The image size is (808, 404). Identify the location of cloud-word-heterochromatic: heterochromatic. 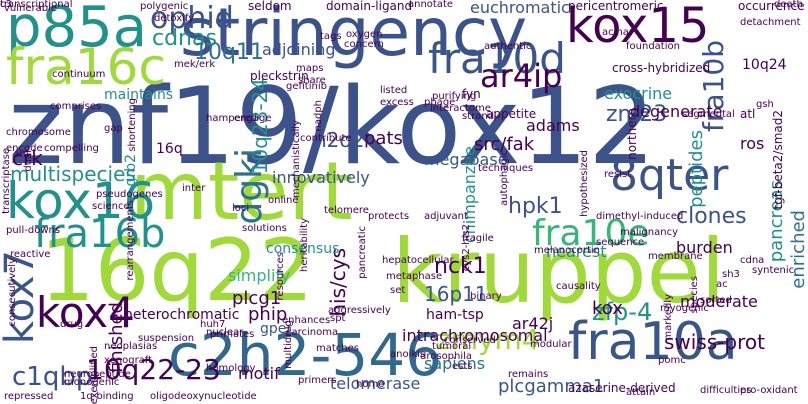
(182, 315).